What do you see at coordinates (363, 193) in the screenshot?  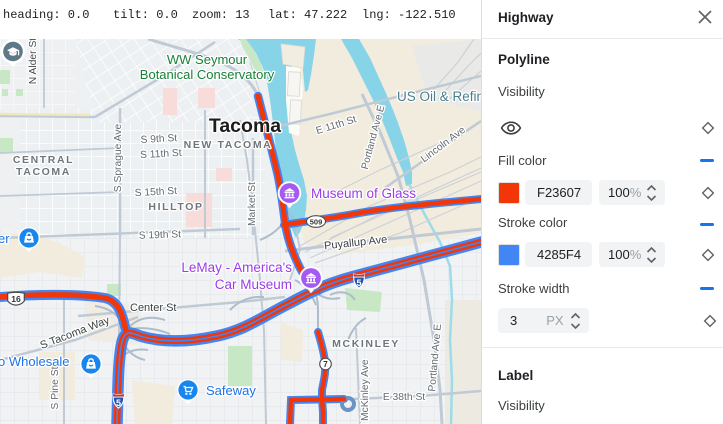 I see `svg-text: Museum of Glass` at bounding box center [363, 193].